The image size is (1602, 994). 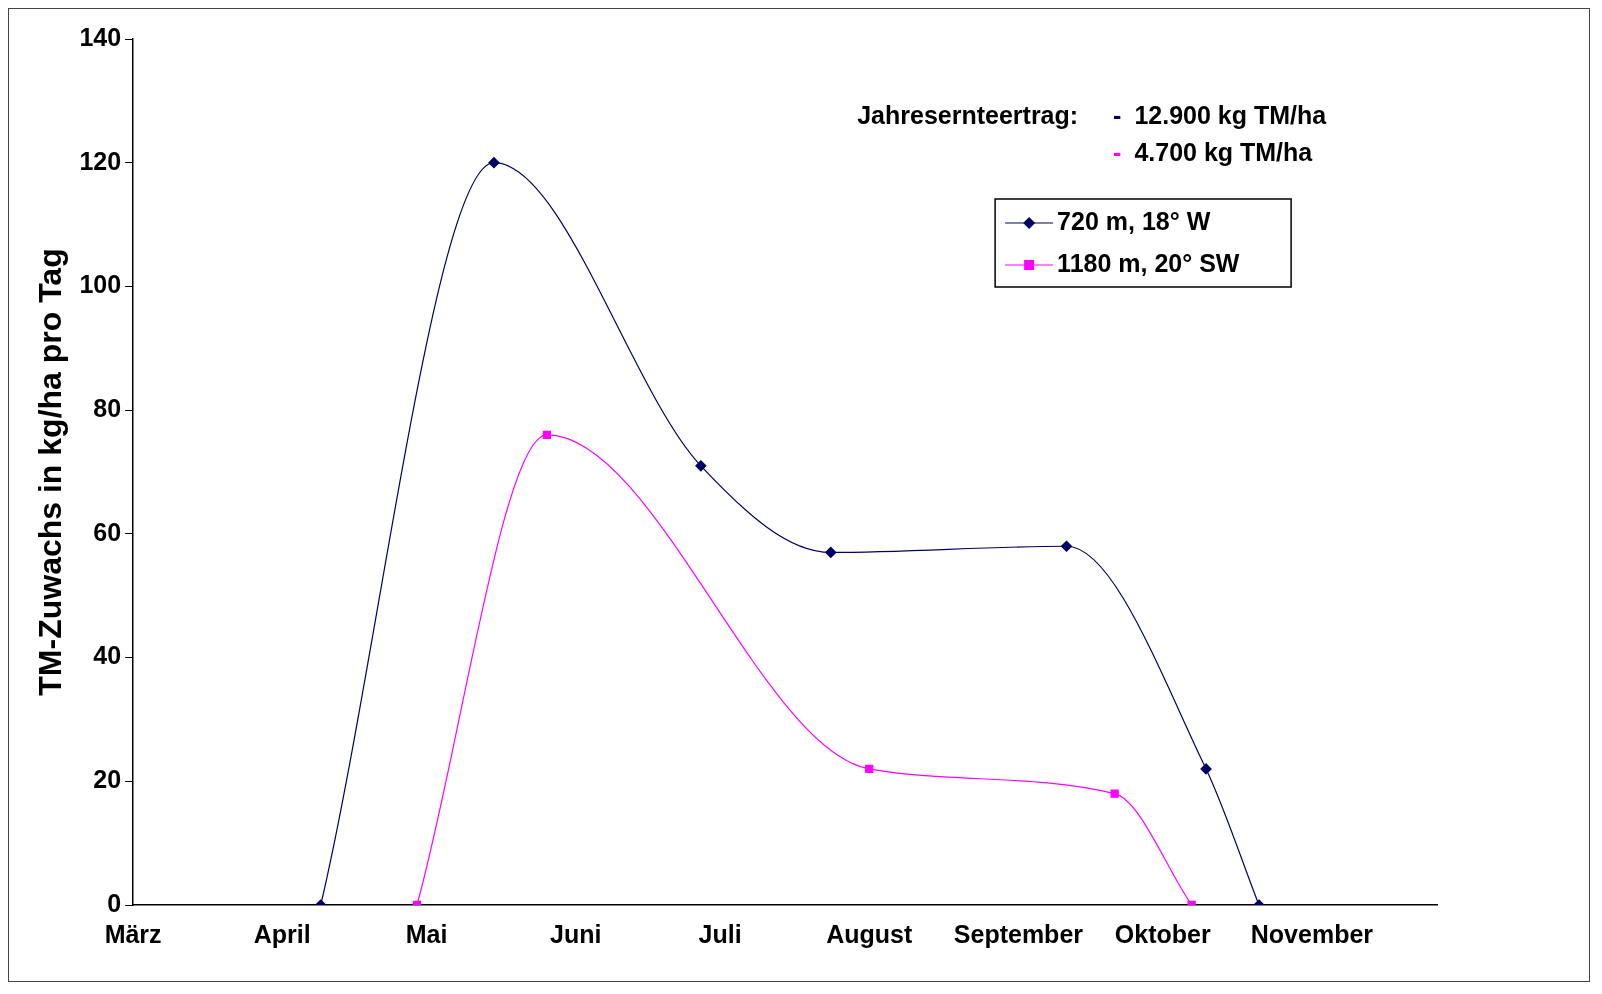 What do you see at coordinates (100, 284) in the screenshot?
I see `y-tick-label: 100` at bounding box center [100, 284].